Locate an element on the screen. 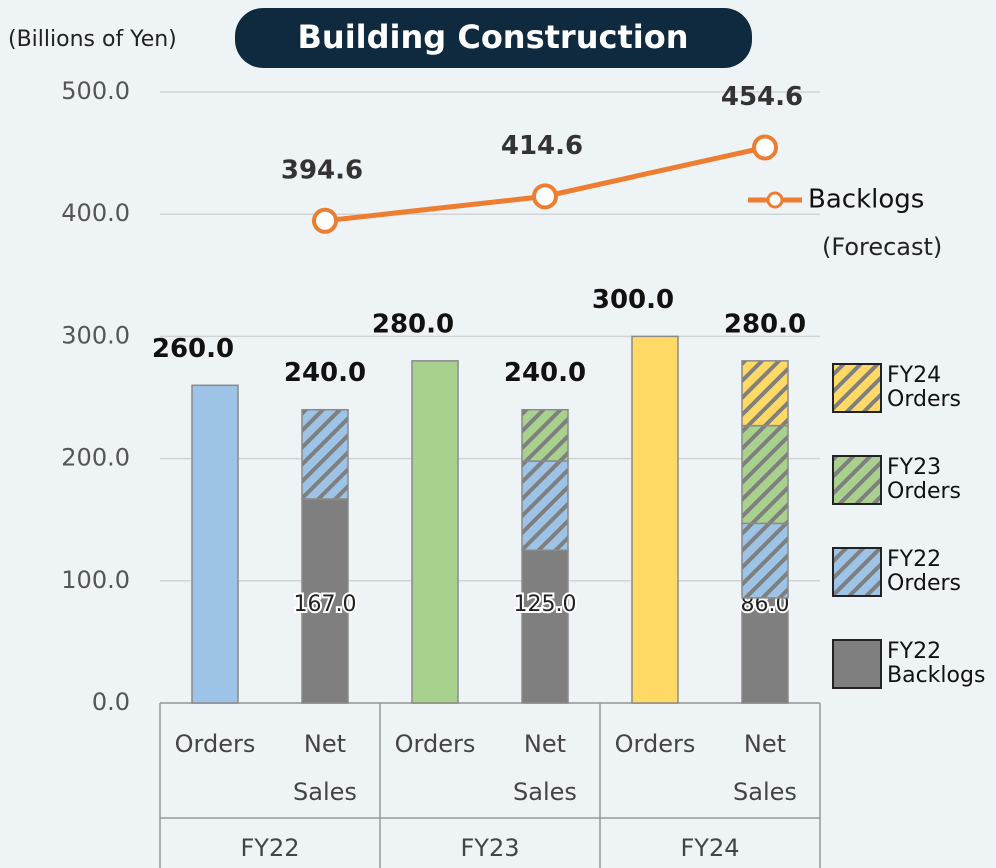 Image resolution: width=996 pixels, height=868 pixels. annotation: (Forecast) is located at coordinates (882, 247).